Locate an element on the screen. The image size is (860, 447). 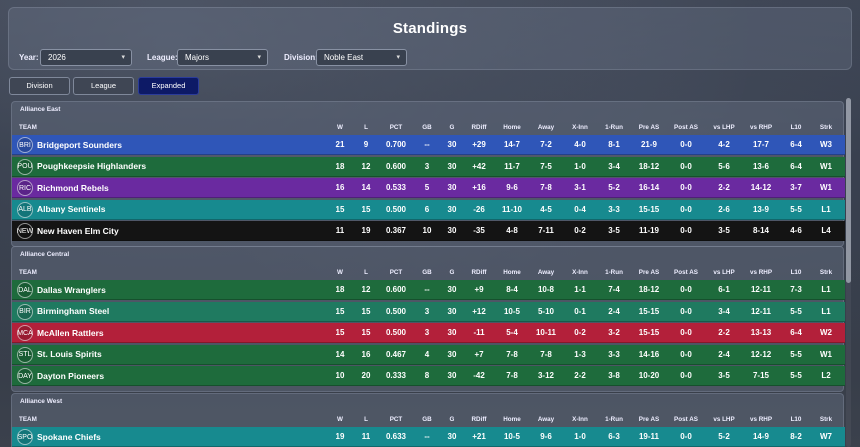
team-name: McAllen Rattlers is located at coordinates (70, 332).